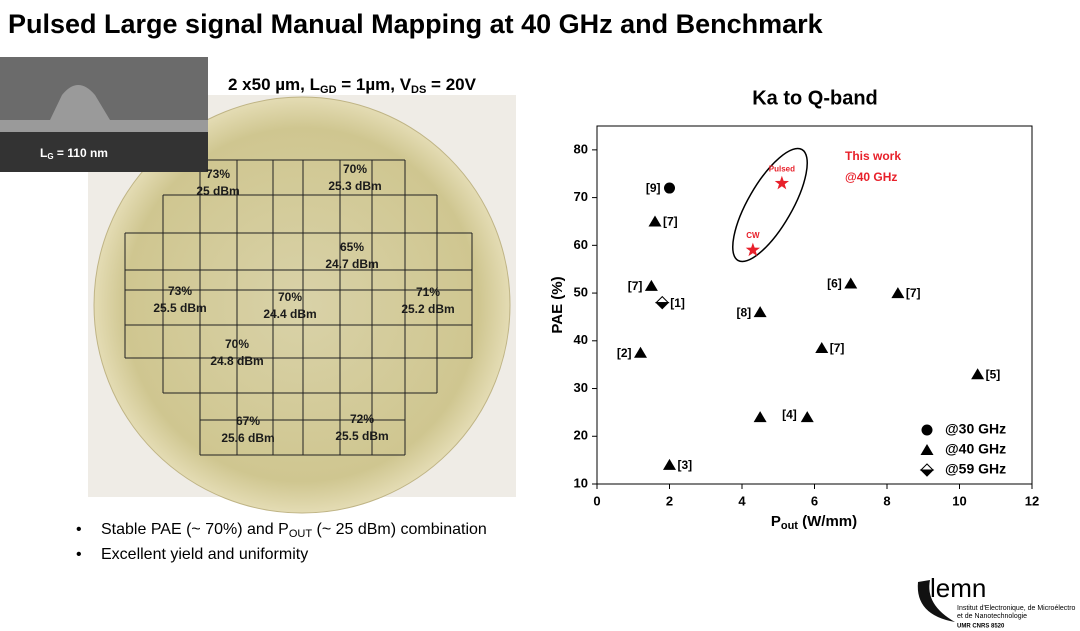 Image resolution: width=1080 pixels, height=631 pixels. What do you see at coordinates (789, 414) in the screenshot?
I see `point-label: [4]` at bounding box center [789, 414].